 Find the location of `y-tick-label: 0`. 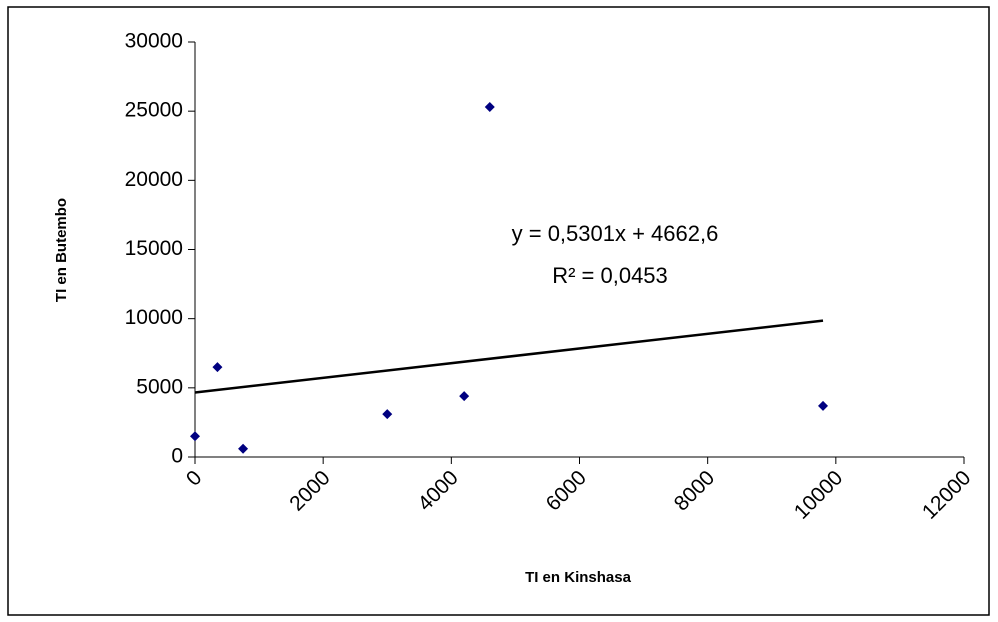

y-tick-label: 0 is located at coordinates (177, 456).